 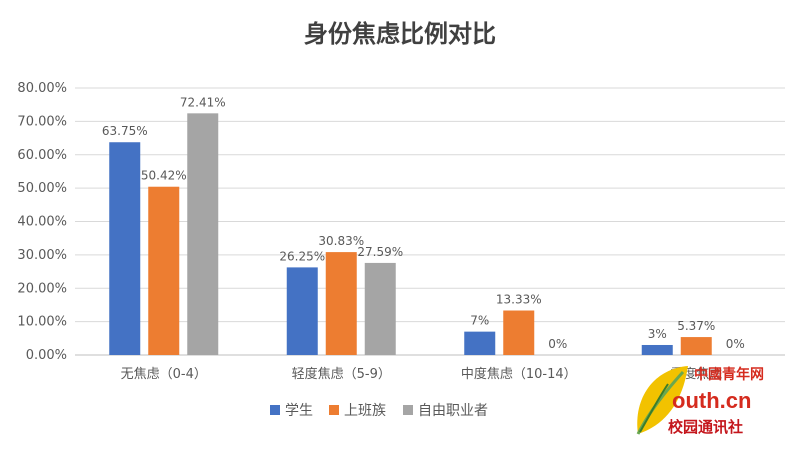 I want to click on chart-title: 身份焦虑比例对比, so click(x=400, y=34).